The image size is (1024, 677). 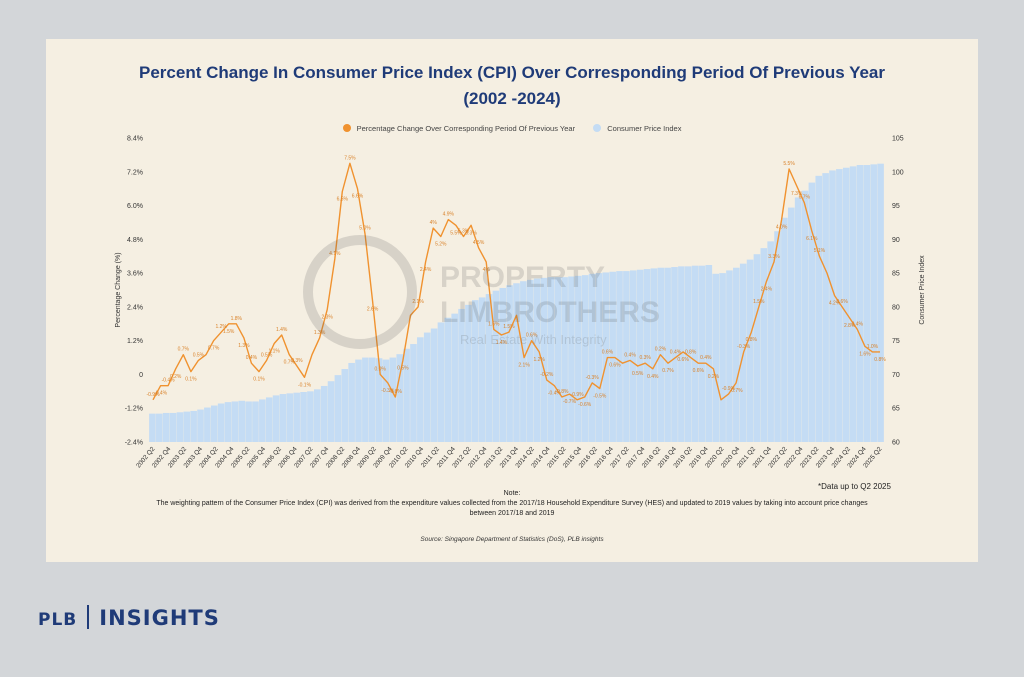 What do you see at coordinates (135, 341) in the screenshot?
I see `y-left-tick-label: 1.2%` at bounding box center [135, 341].